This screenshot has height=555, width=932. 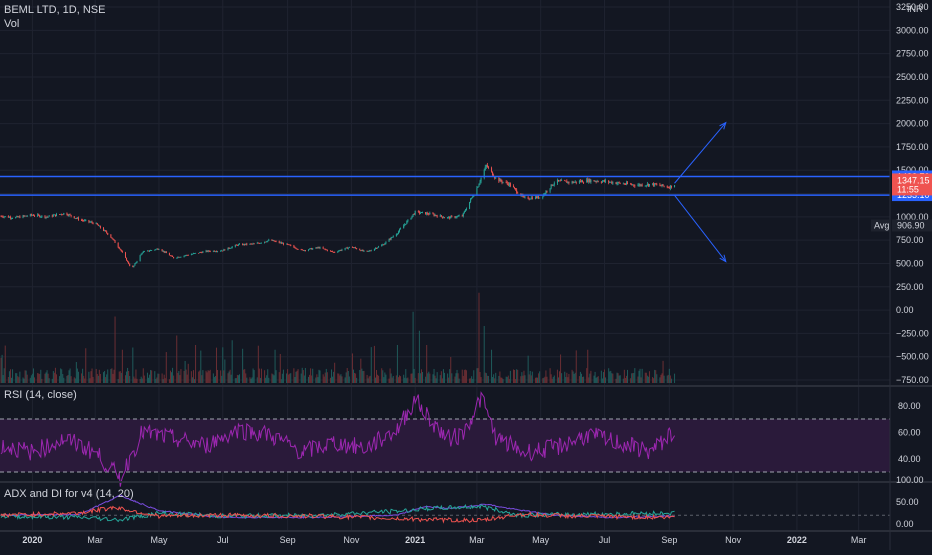 I want to click on rsi-label: RSI (14, close), so click(x=40, y=395).